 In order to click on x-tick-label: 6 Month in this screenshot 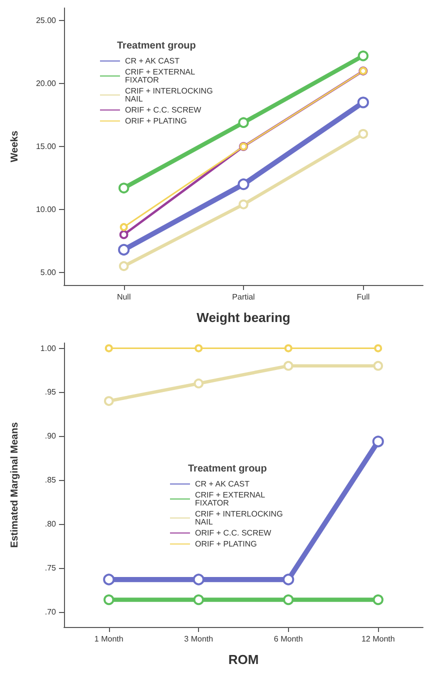, I will do `click(288, 639)`.